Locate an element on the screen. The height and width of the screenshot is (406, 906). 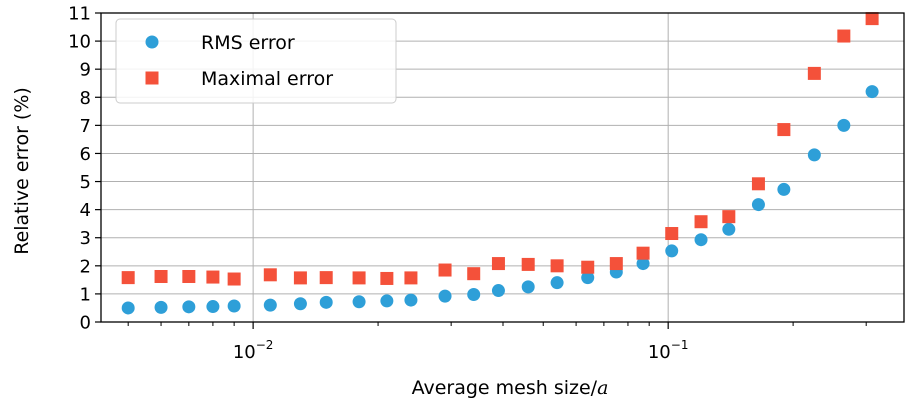
legend-label: RMS error is located at coordinates (248, 43).